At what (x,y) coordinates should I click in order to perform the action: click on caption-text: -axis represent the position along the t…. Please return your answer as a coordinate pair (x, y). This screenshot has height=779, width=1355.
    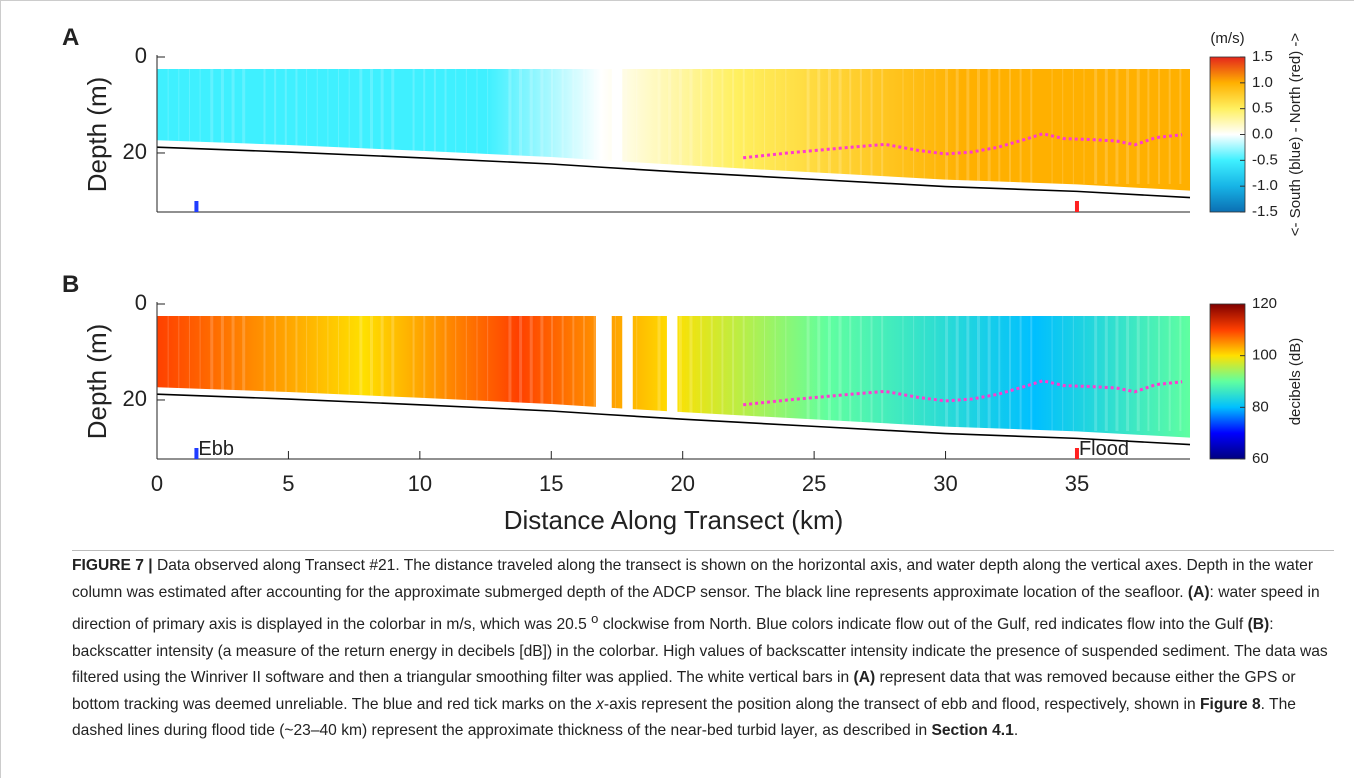
    Looking at the image, I should click on (902, 704).